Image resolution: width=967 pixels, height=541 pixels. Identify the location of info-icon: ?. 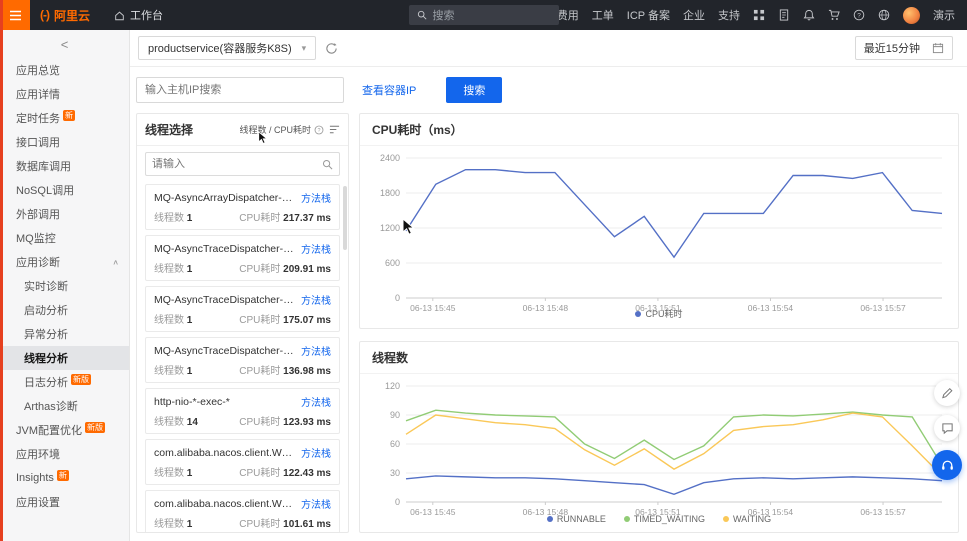
(319, 130).